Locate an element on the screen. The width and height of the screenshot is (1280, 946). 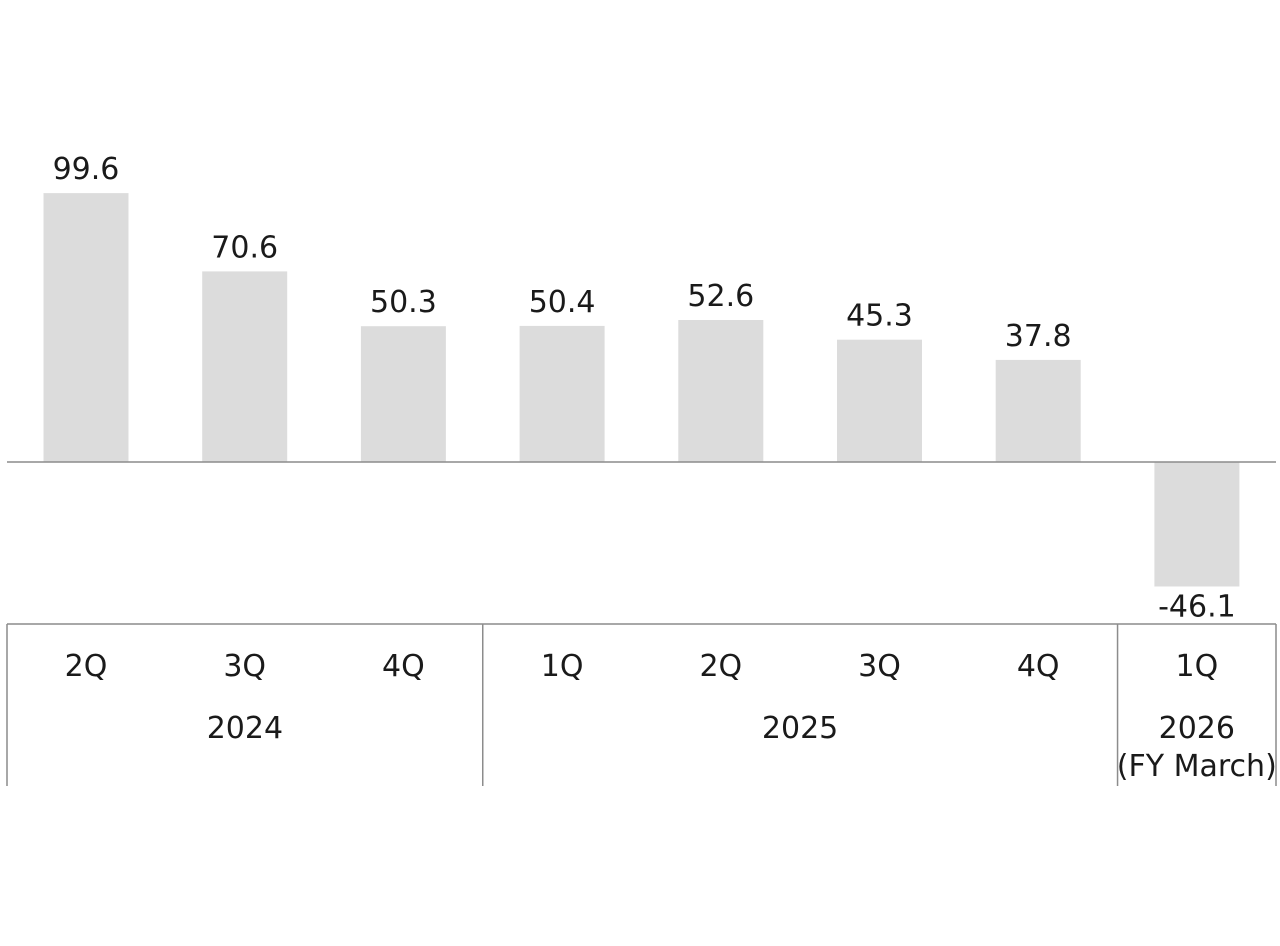
data-label: 50.4 is located at coordinates (562, 302).